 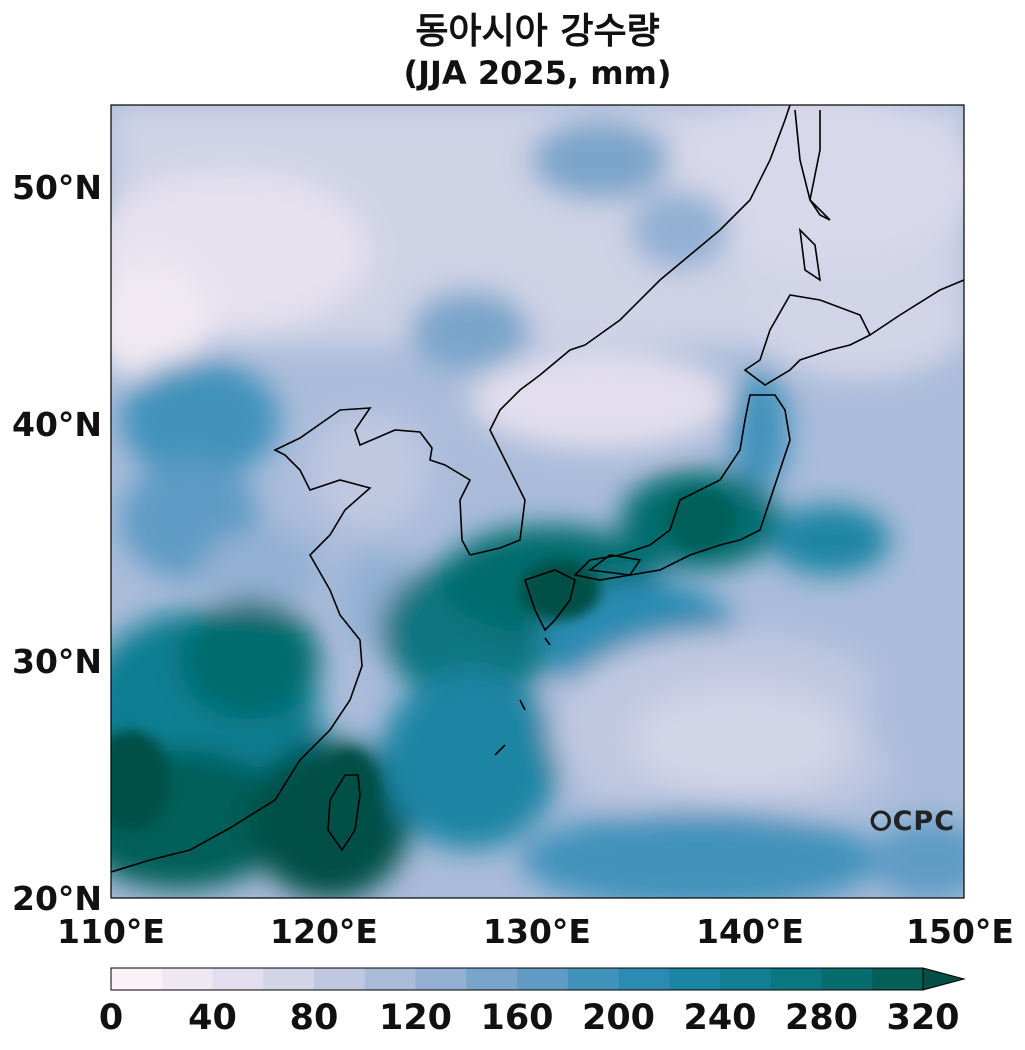 What do you see at coordinates (720, 1018) in the screenshot?
I see `colorbar-tick-label: 240` at bounding box center [720, 1018].